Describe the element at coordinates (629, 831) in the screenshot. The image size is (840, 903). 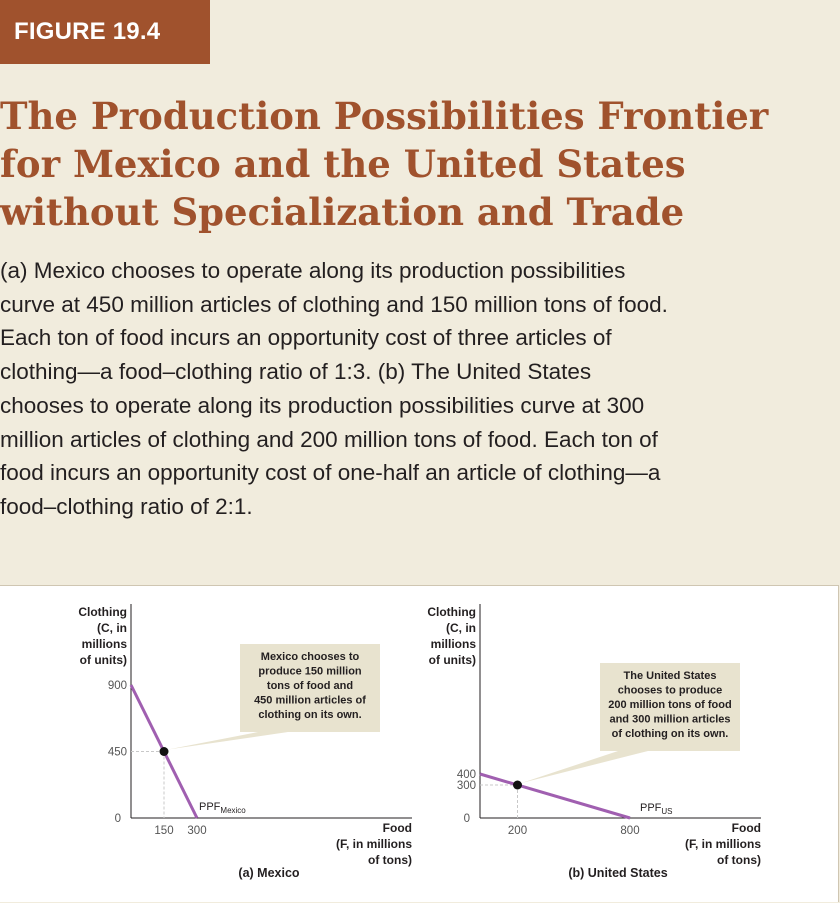
I see `x-tick-label: 800` at that location.